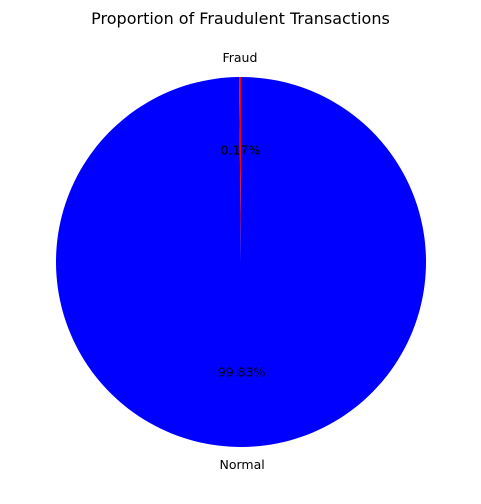  Describe the element at coordinates (242, 371) in the screenshot. I see `slice-pct-normal: 99.83%` at that location.